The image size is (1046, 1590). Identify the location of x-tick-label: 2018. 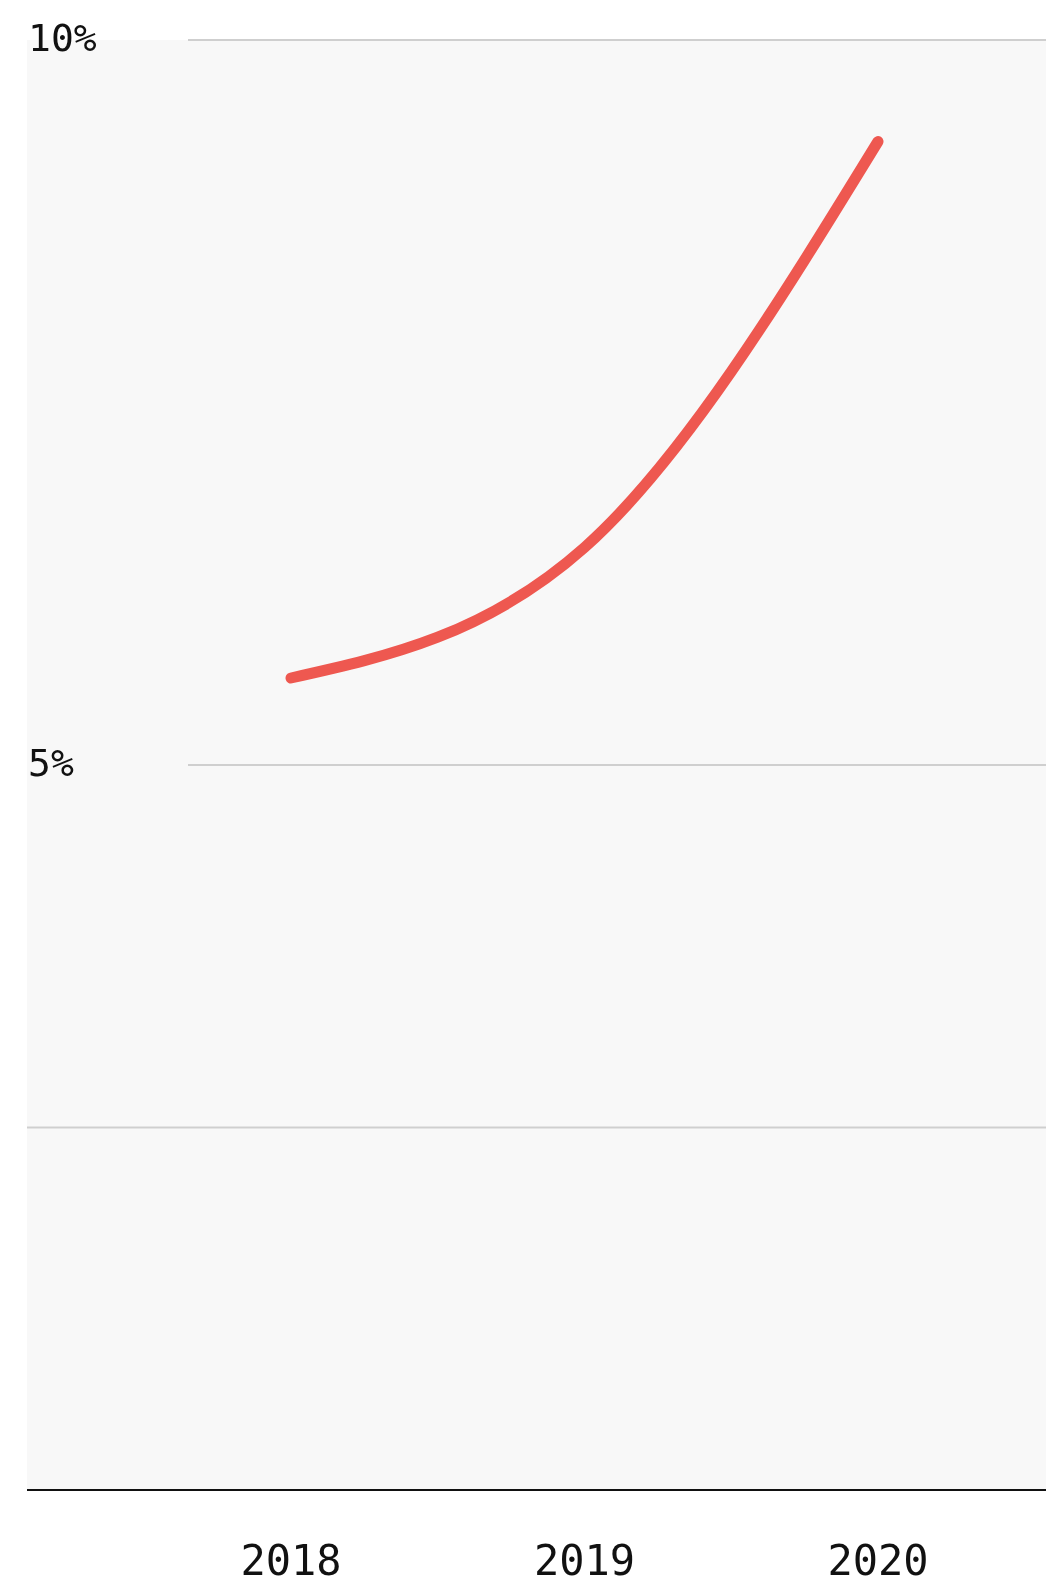
(291, 1560).